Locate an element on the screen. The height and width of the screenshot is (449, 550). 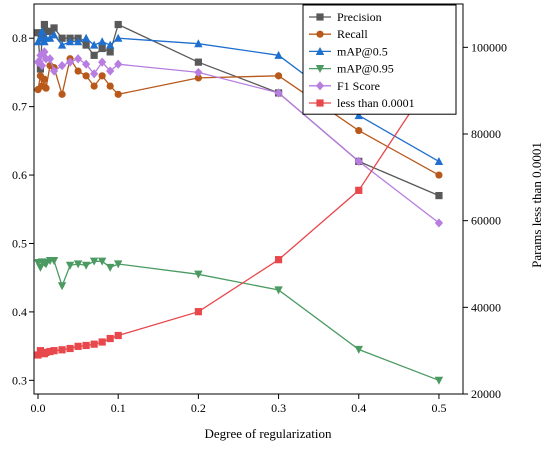
legend-box is located at coordinates (379, 59).